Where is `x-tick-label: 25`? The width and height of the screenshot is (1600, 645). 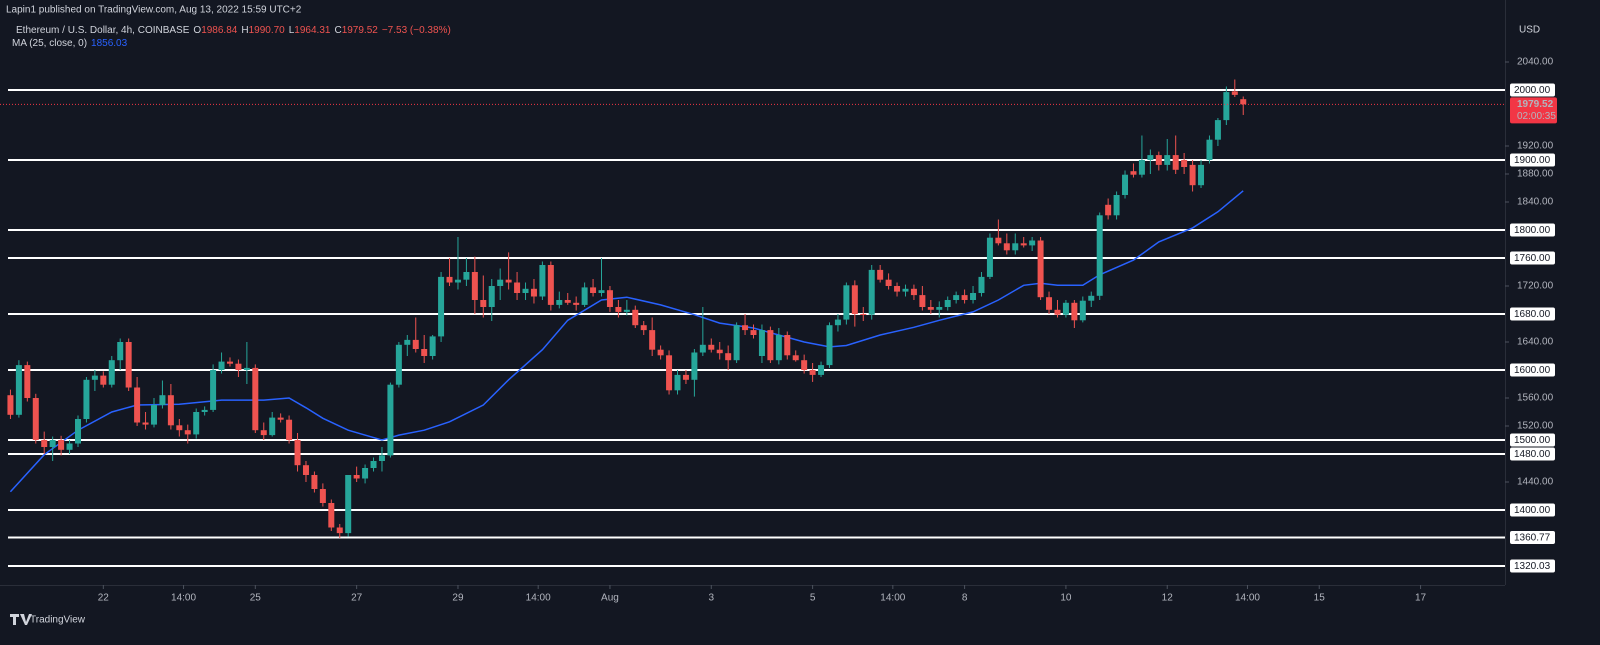 x-tick-label: 25 is located at coordinates (256, 598).